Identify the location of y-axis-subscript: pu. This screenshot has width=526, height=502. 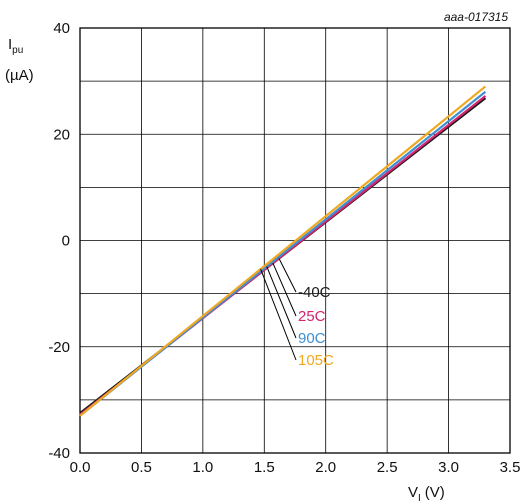
(17, 50).